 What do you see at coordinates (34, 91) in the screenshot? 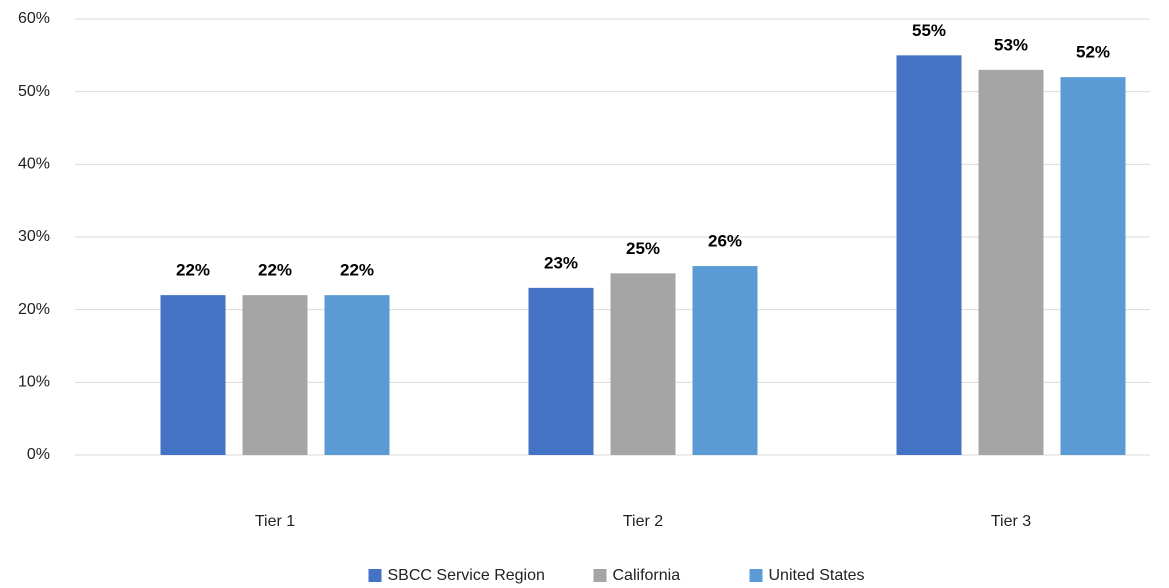
I see `y-tick-label: 50%` at bounding box center [34, 91].